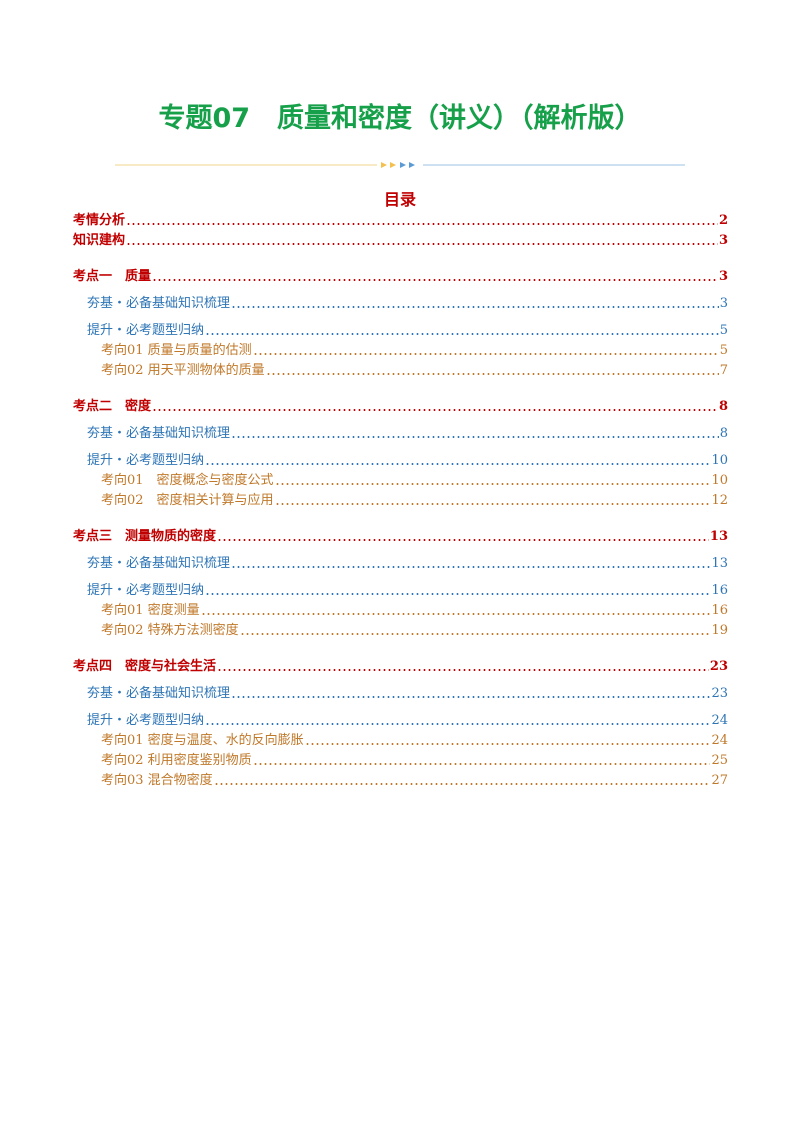 The image size is (800, 1132). I want to click on toc-entry: 考点二 密度 8, so click(400, 405).